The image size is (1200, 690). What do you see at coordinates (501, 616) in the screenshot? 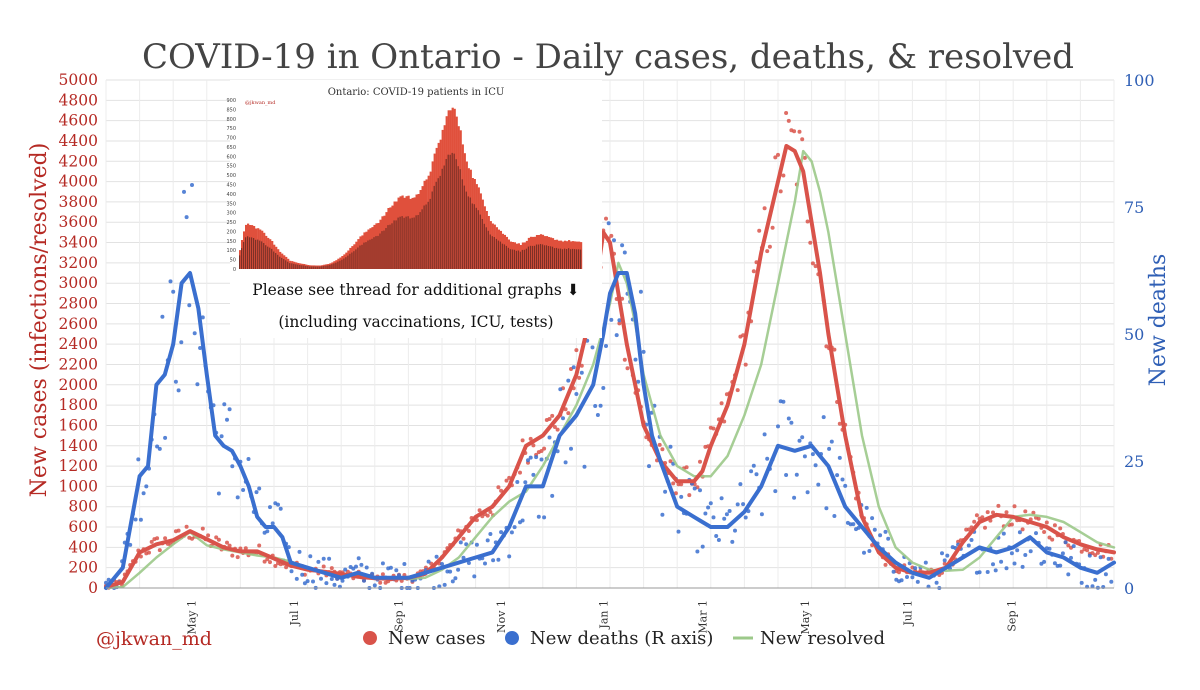
I see `x-tick-label: Nov 1` at bounding box center [501, 616].